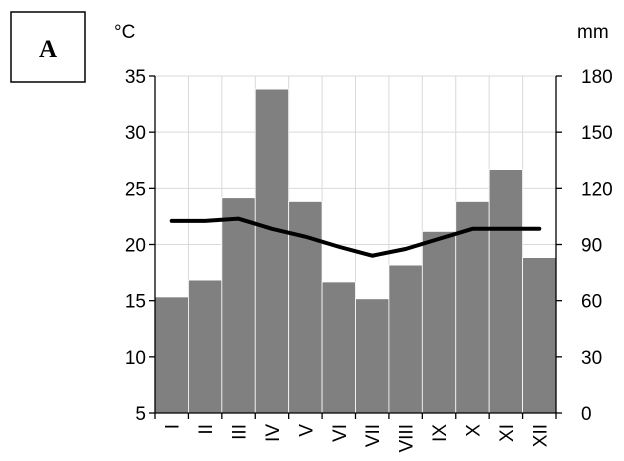  What do you see at coordinates (440, 433) in the screenshot?
I see `month-label-IX: IX` at bounding box center [440, 433].